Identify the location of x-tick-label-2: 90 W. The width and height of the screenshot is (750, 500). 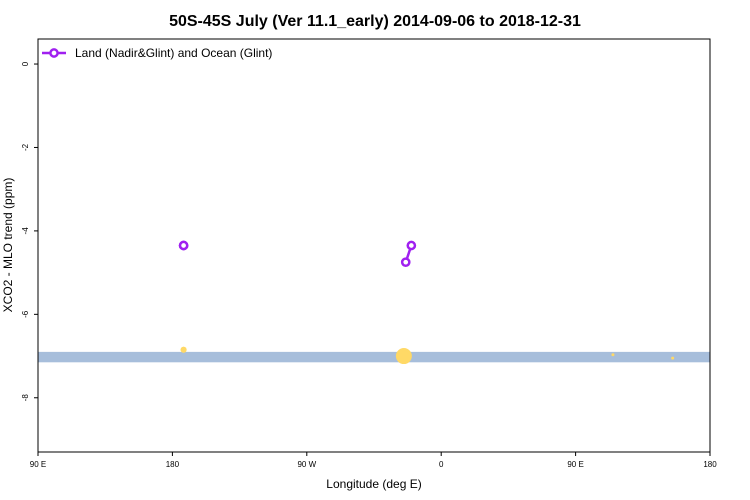
(306, 464).